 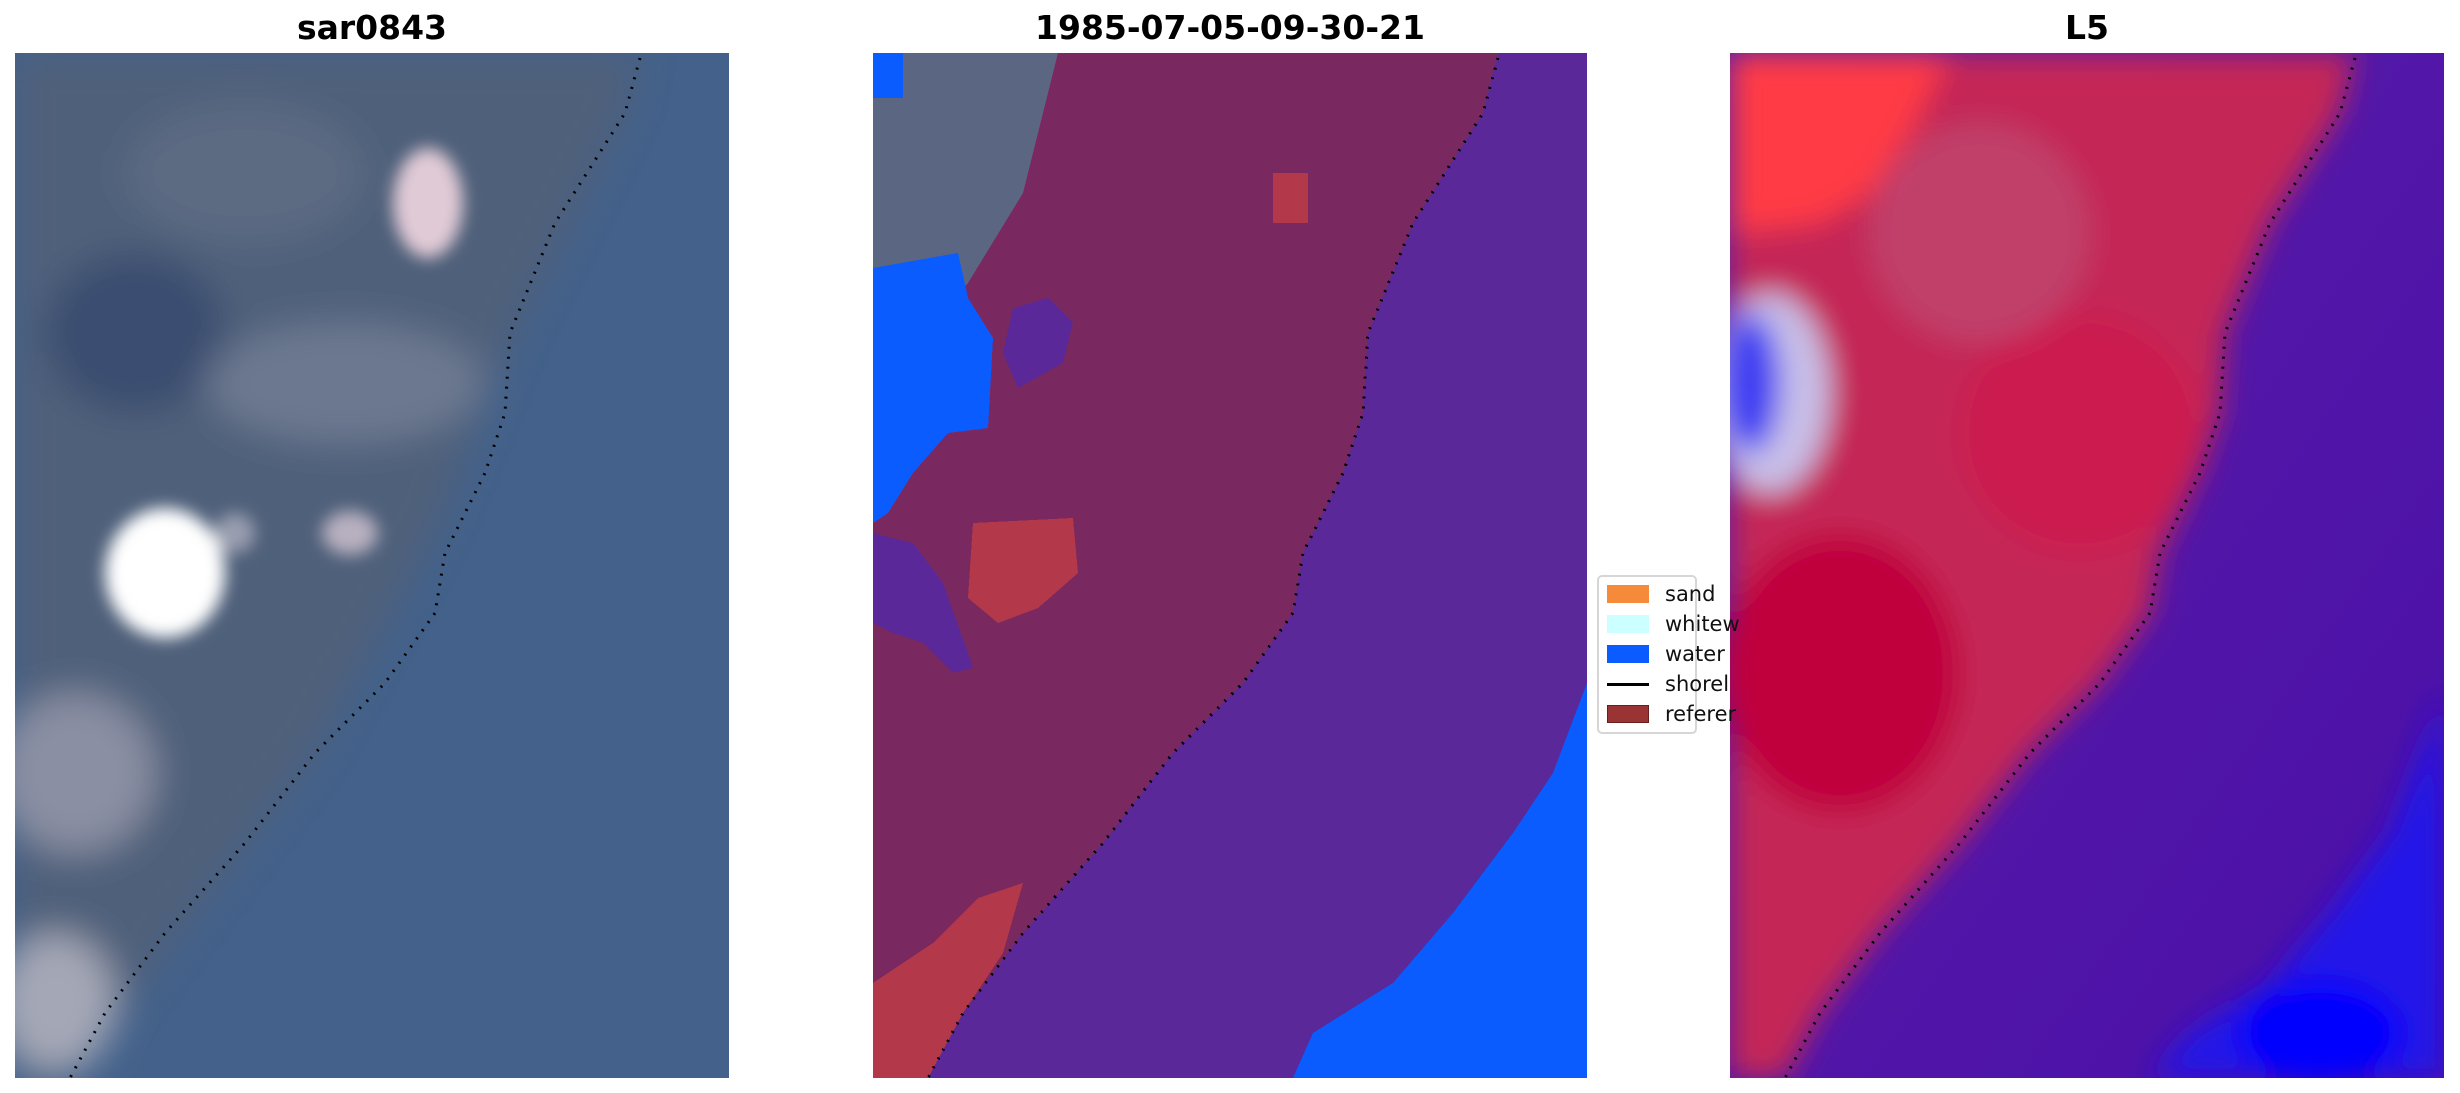 What do you see at coordinates (1230, 27) in the screenshot?
I see `panel-title-classified: 1985-07-05-09-30-21` at bounding box center [1230, 27].